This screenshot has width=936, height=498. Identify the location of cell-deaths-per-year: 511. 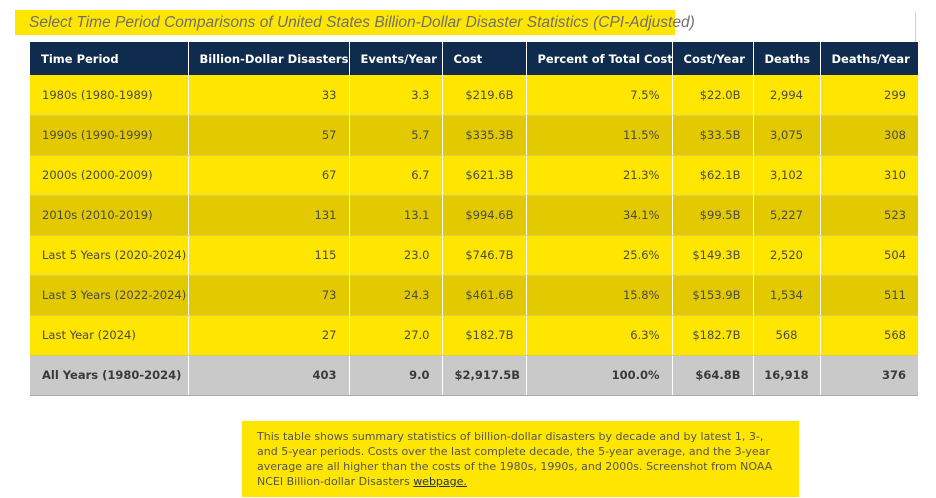
(869, 295).